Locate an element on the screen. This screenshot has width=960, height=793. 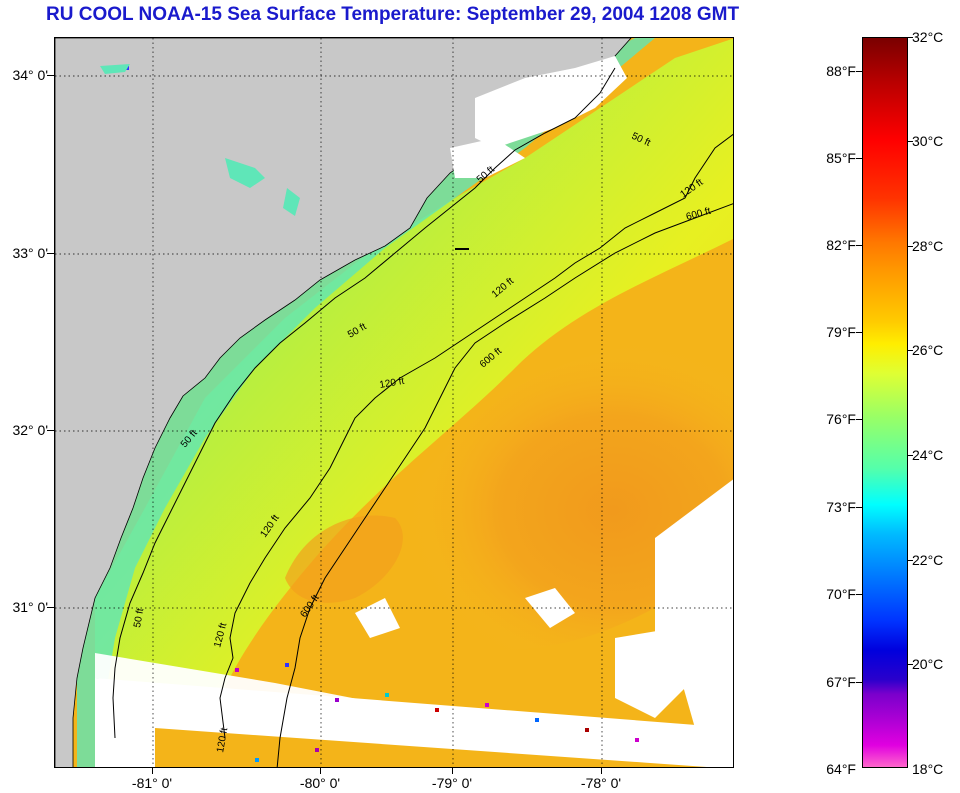
lat-label-31: 31° 0' is located at coordinates (30, 607).